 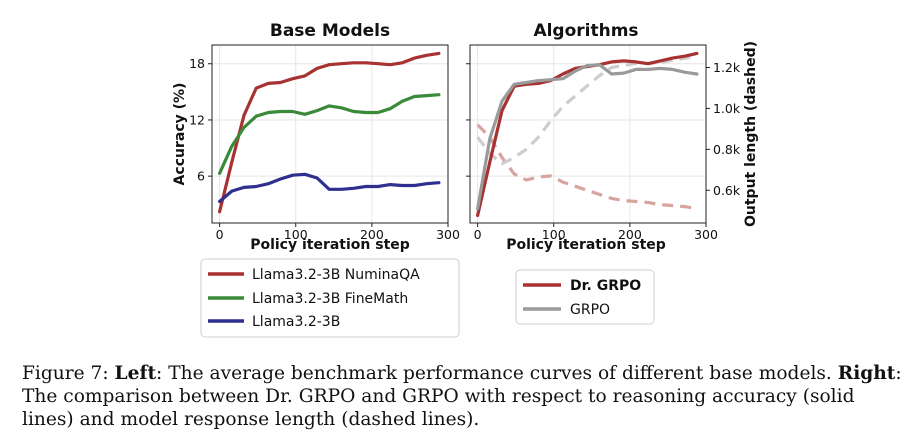 I want to click on legend-label-grpo: GRPO, so click(x=590, y=310).